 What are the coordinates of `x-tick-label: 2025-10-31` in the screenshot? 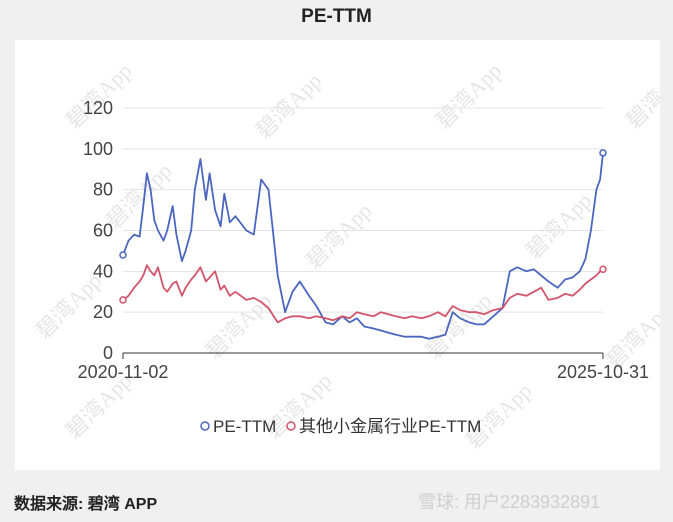 It's located at (603, 372).